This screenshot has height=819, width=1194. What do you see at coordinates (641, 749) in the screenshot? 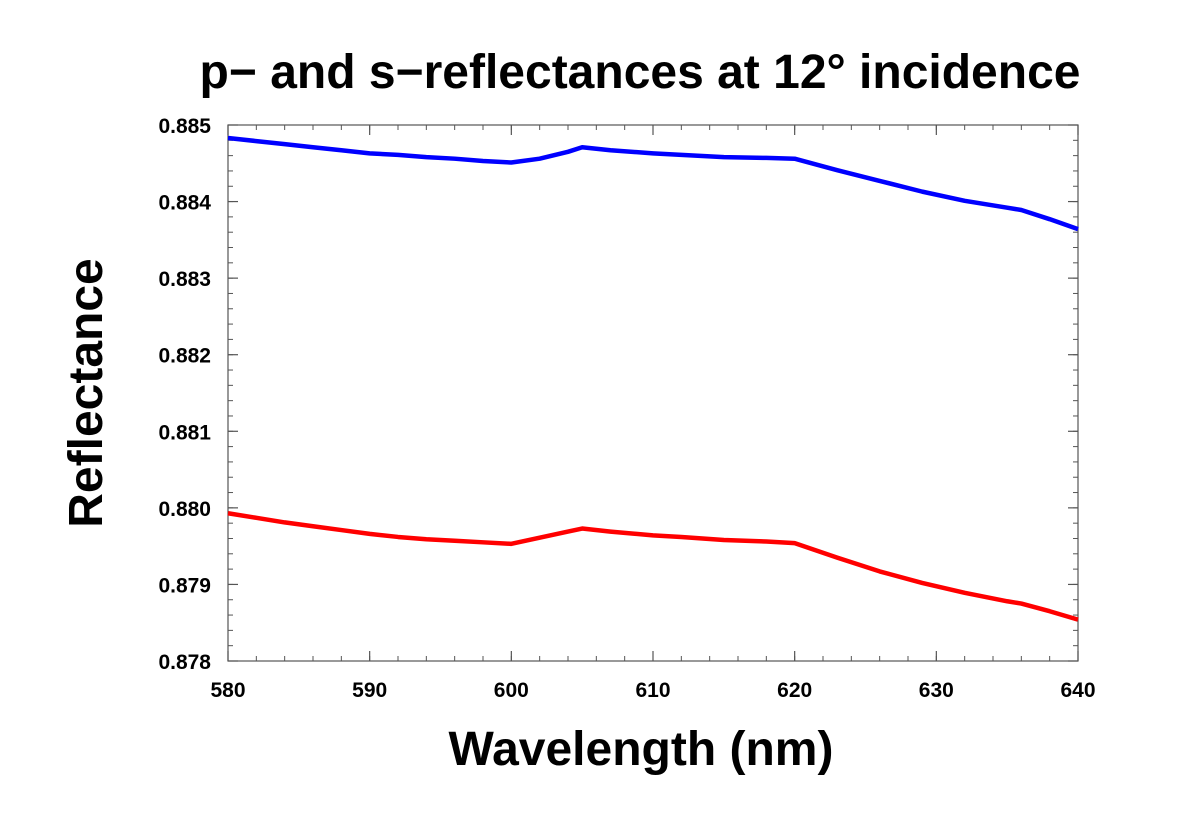
I see `x-axis-label: Wavelength (nm)` at bounding box center [641, 749].